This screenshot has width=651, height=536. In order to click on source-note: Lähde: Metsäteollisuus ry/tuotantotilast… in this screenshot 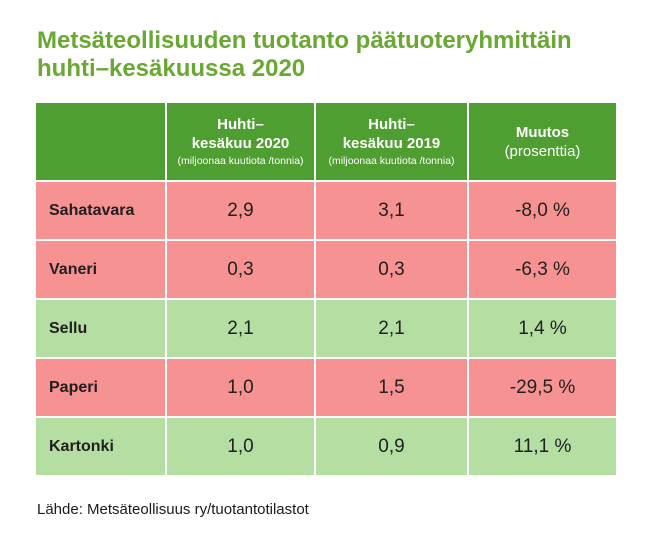, I will do `click(173, 509)`.